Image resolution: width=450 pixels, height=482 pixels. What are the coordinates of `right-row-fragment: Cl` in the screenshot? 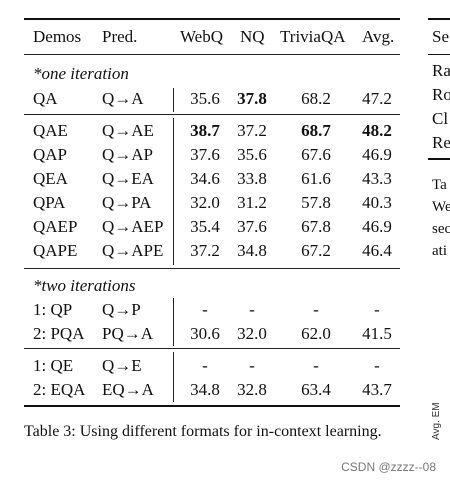 It's located at (440, 118).